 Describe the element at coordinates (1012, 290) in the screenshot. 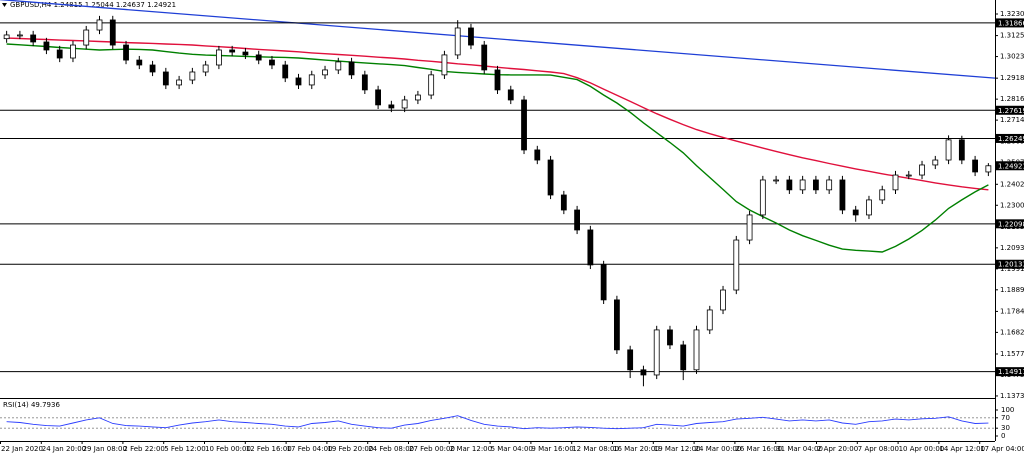

I see `y-tick-label: 1.18890` at that location.